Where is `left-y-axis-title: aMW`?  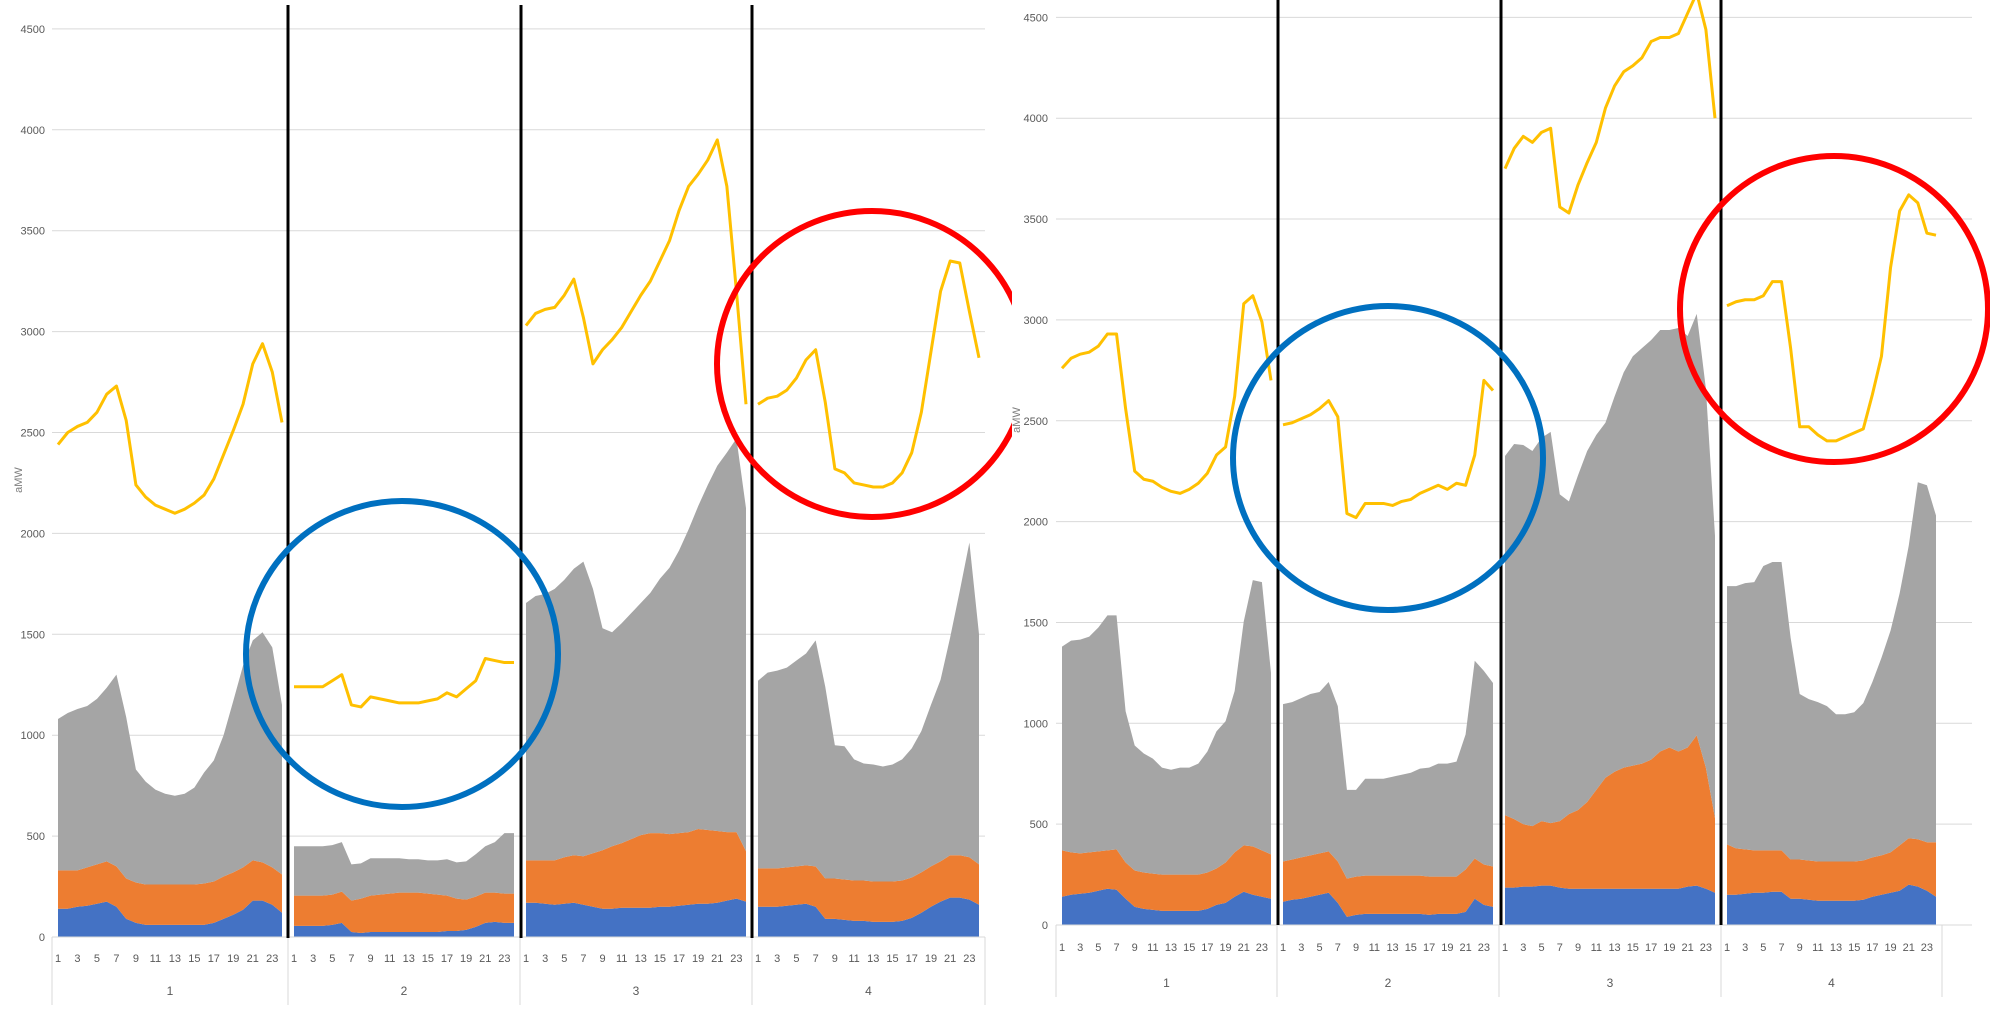
left-y-axis-title: aMW is located at coordinates (19, 480).